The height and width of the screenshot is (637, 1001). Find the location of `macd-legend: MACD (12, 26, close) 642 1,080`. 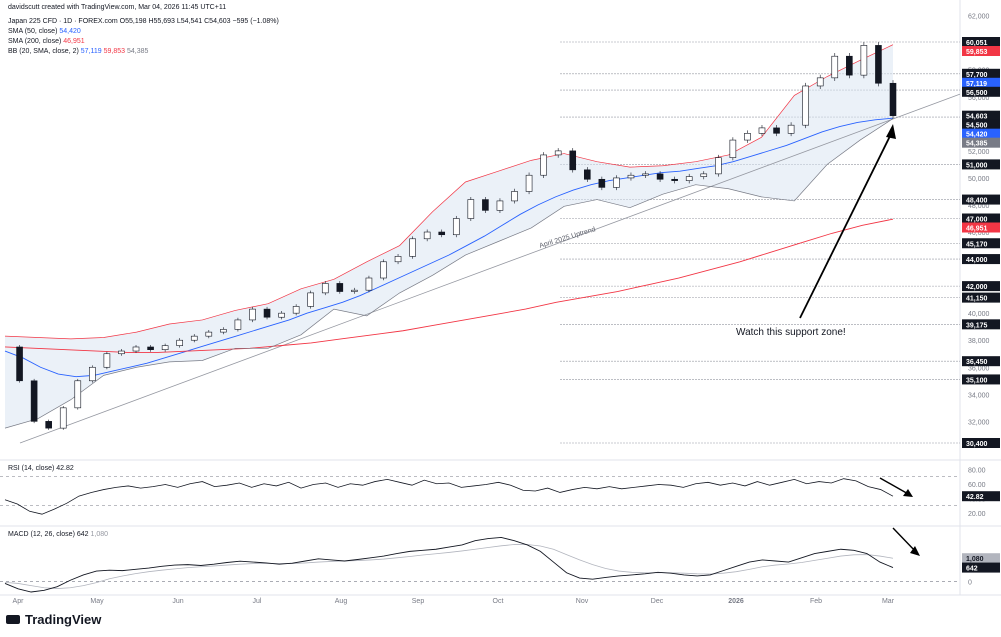

macd-legend: MACD (12, 26, close) 642 1,080 is located at coordinates (58, 534).